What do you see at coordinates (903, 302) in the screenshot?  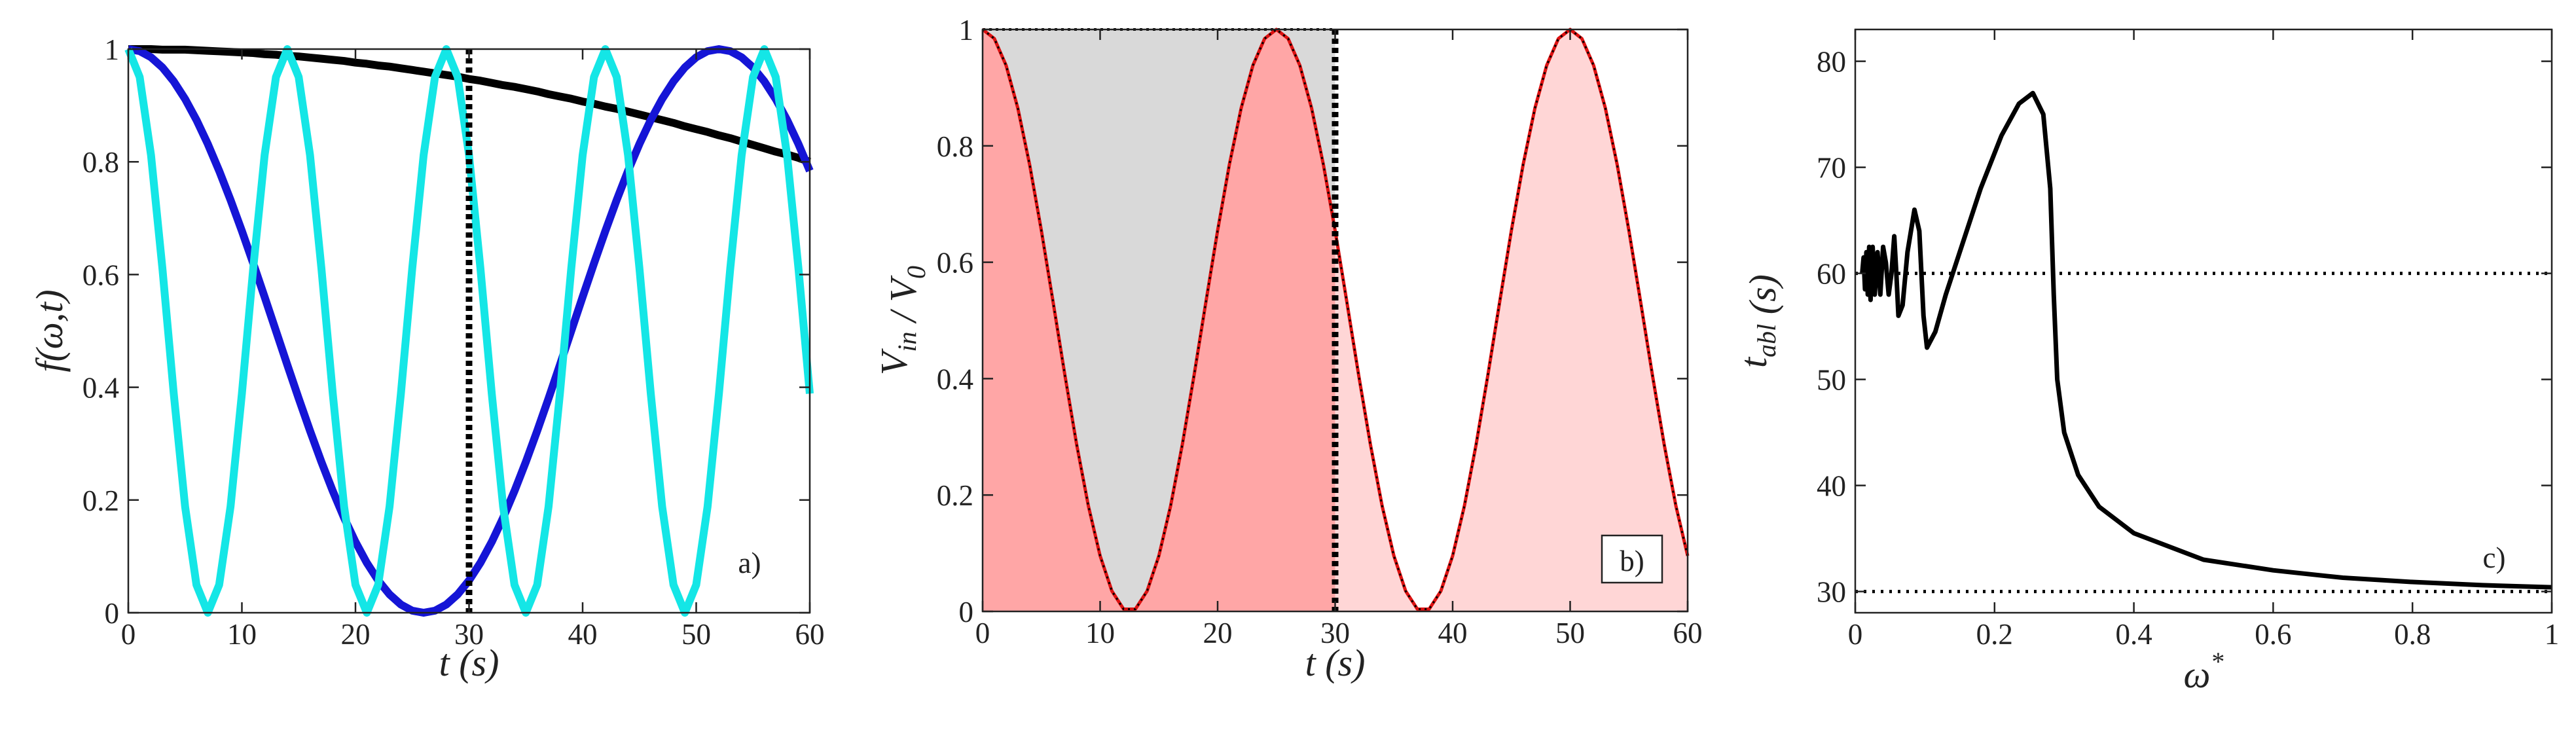 I see `label-text: / V` at bounding box center [903, 302].